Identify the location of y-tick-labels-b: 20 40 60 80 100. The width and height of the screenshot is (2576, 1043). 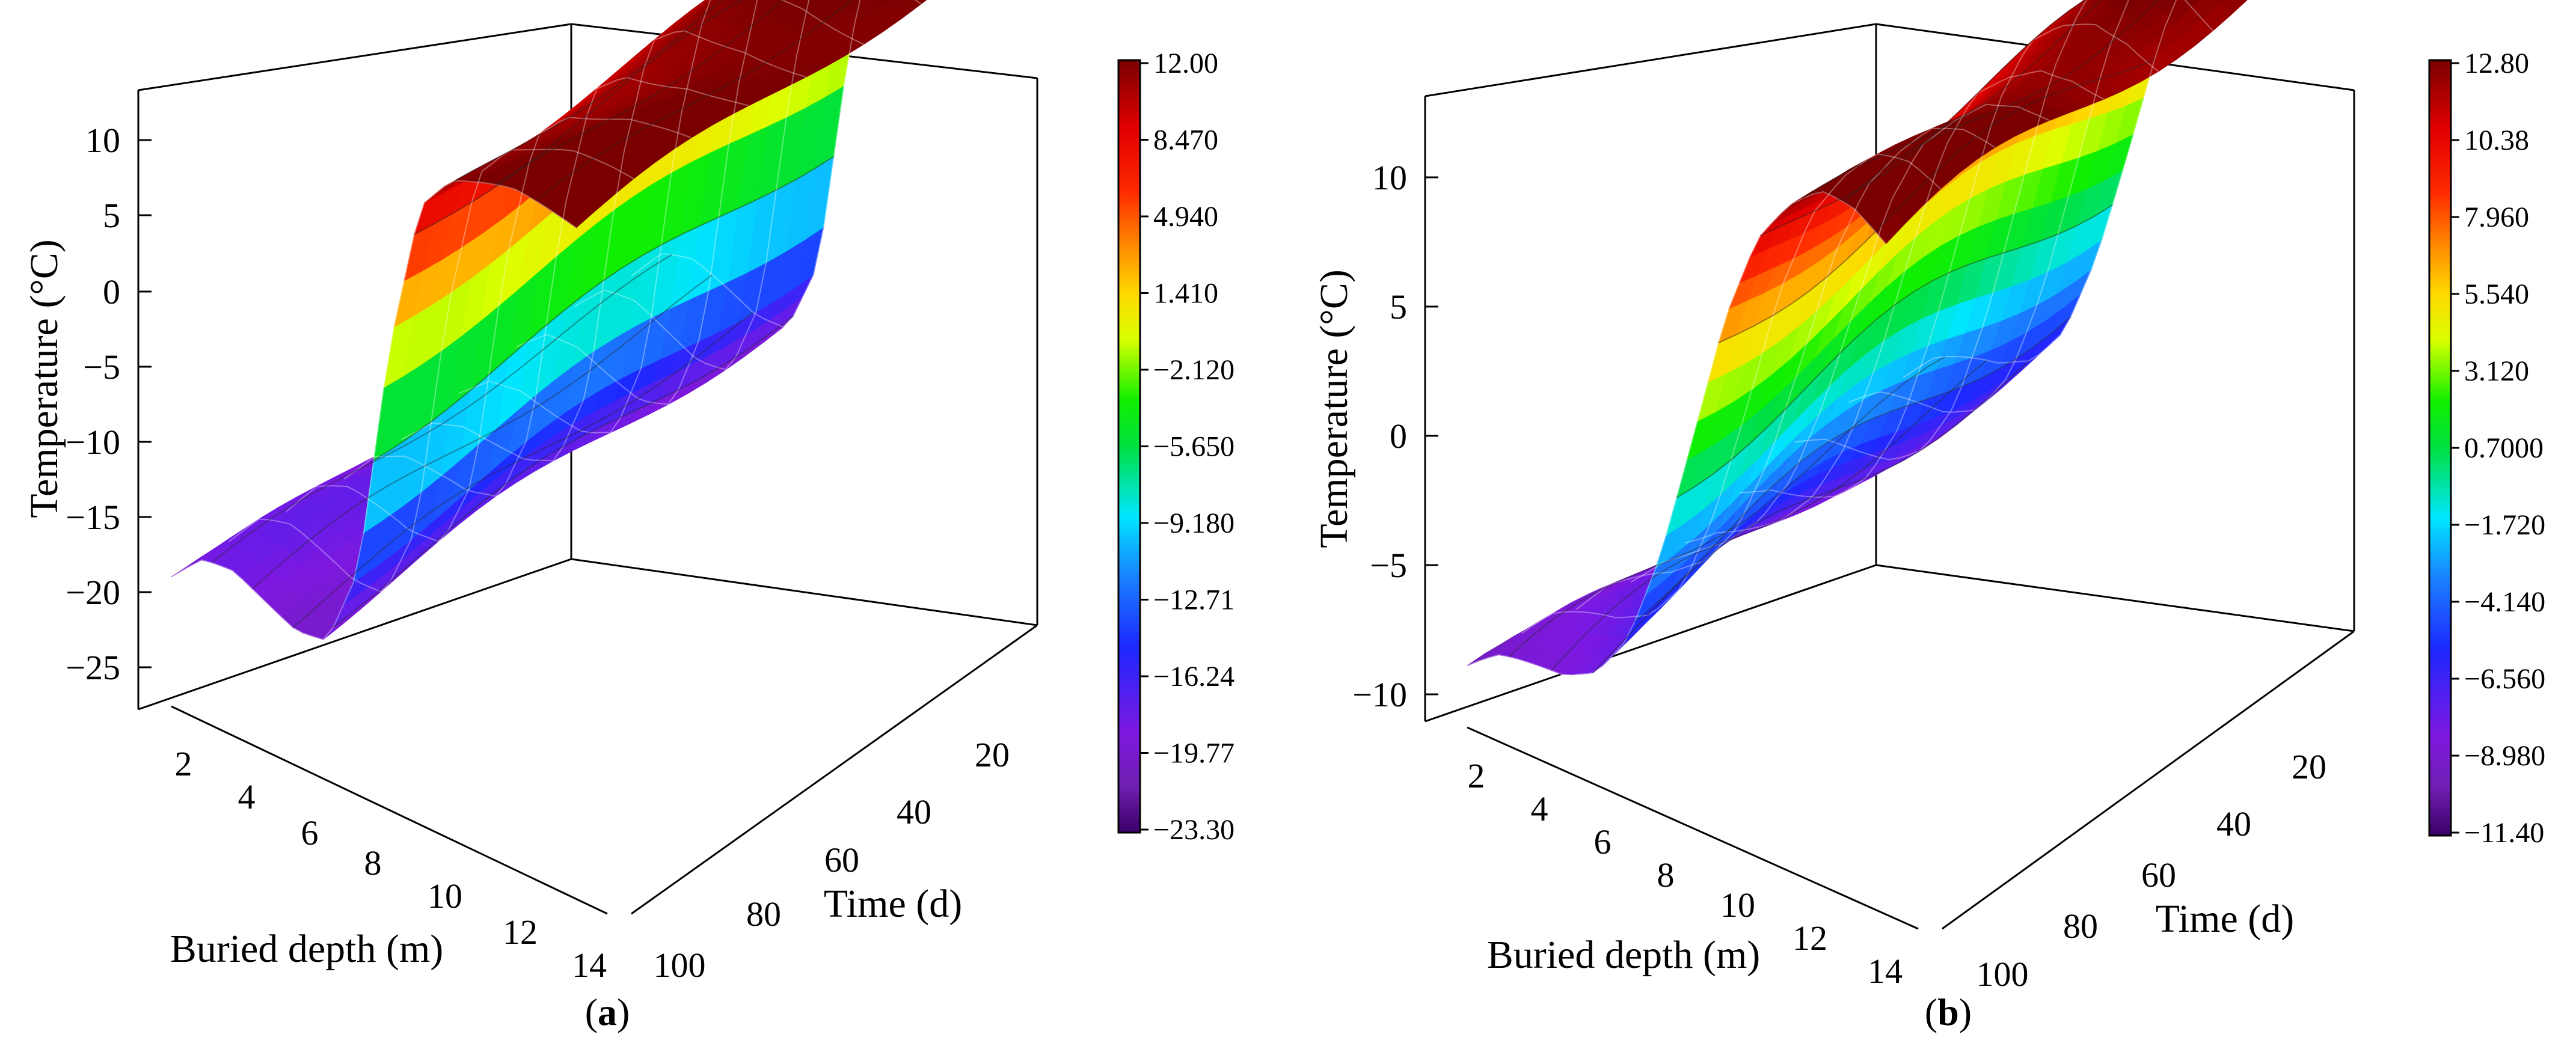
(2151, 870).